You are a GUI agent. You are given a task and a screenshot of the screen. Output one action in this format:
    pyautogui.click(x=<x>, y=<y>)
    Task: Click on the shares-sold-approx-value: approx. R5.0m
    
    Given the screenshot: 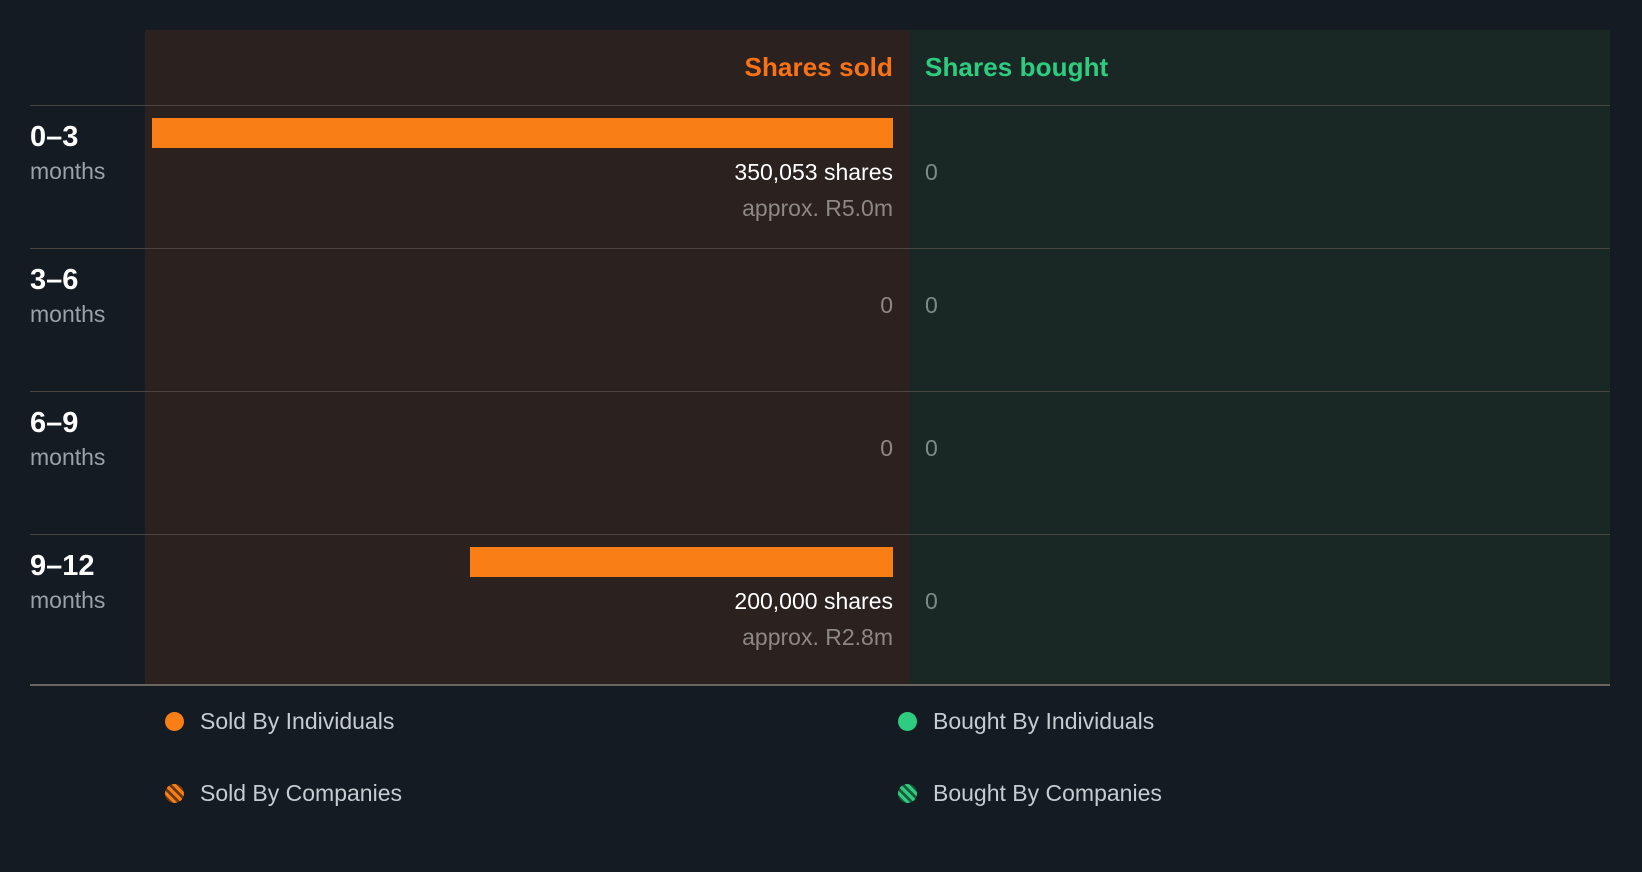 What is the action you would take?
    pyautogui.click(x=817, y=208)
    